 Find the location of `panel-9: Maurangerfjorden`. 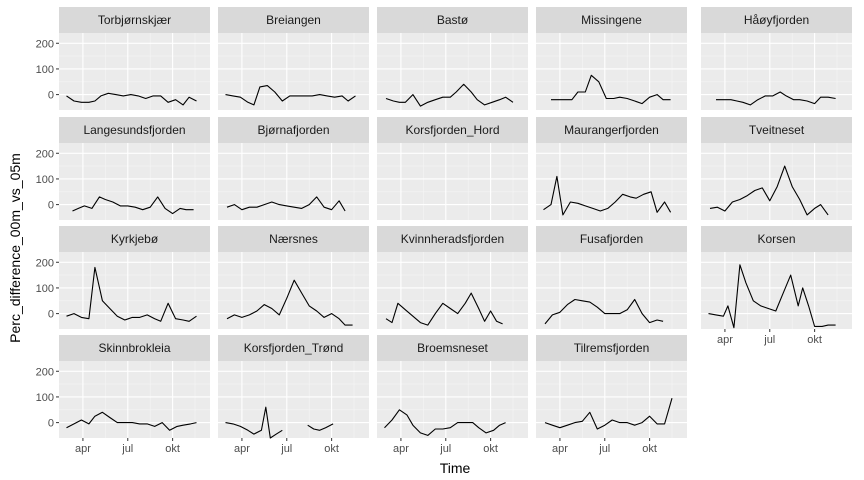

panel-9: Maurangerfjorden is located at coordinates (611, 168).